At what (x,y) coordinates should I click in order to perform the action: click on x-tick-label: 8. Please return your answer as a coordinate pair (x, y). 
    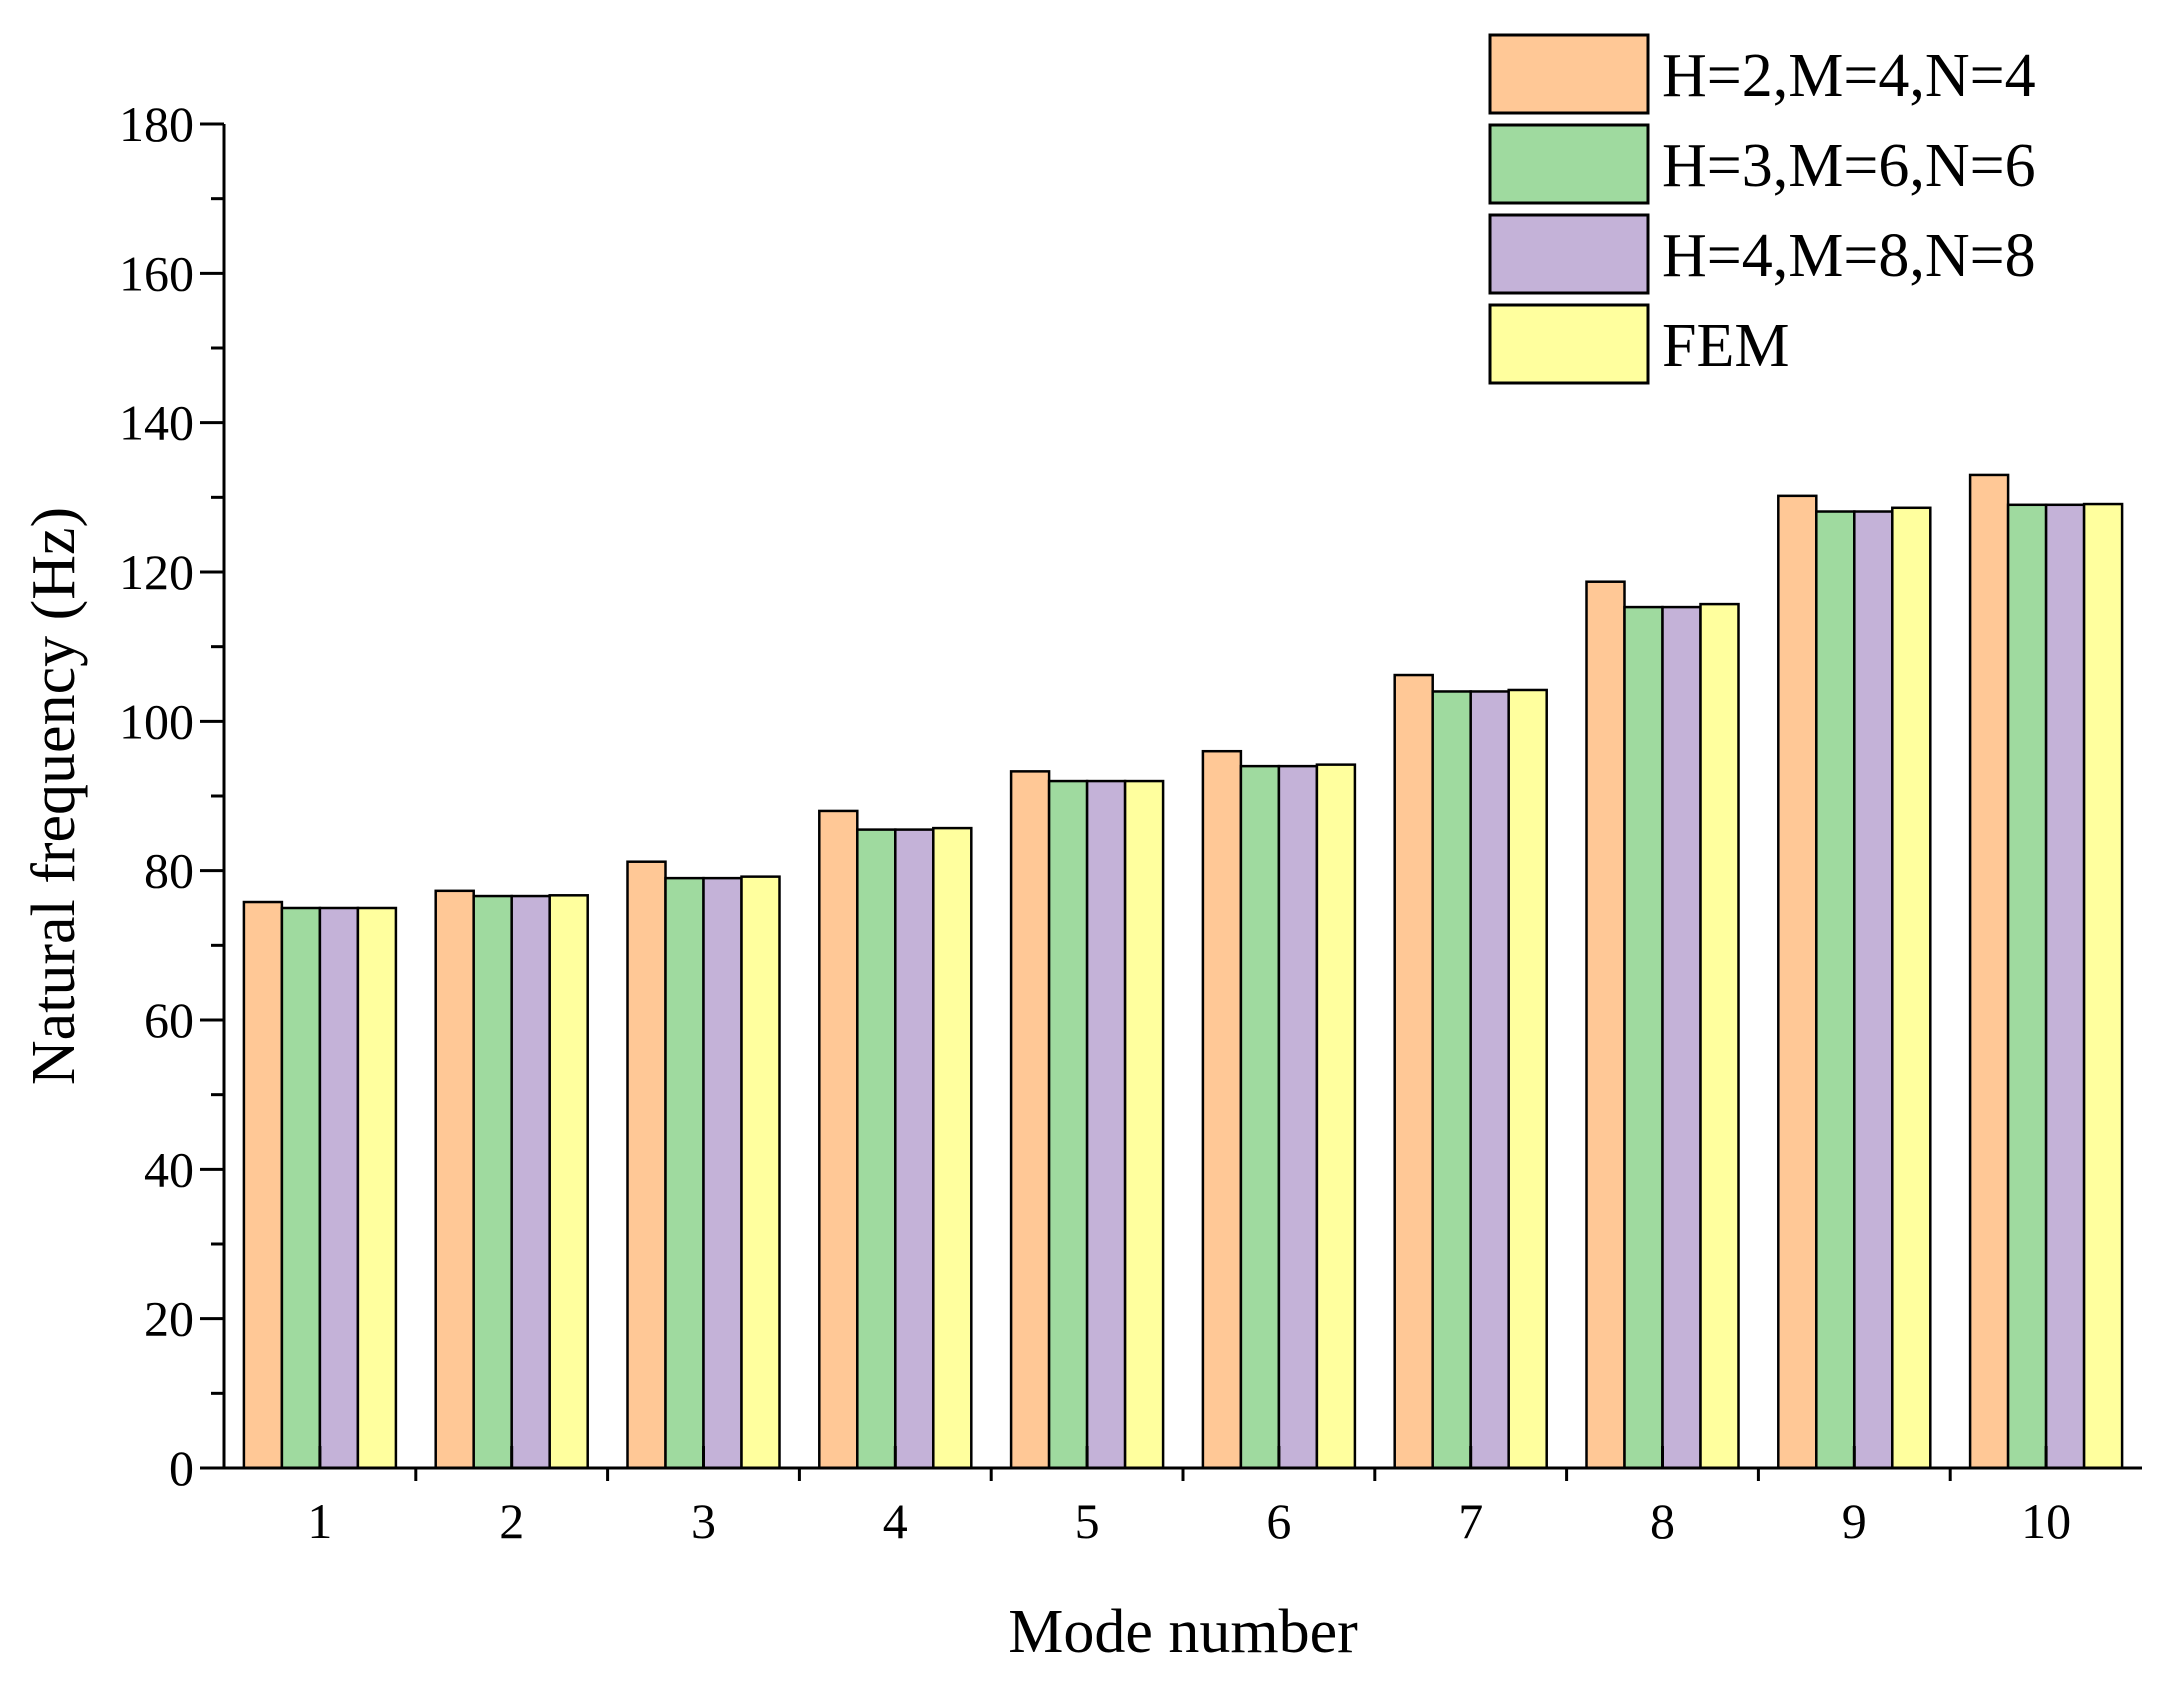
    Looking at the image, I should click on (1662, 1521).